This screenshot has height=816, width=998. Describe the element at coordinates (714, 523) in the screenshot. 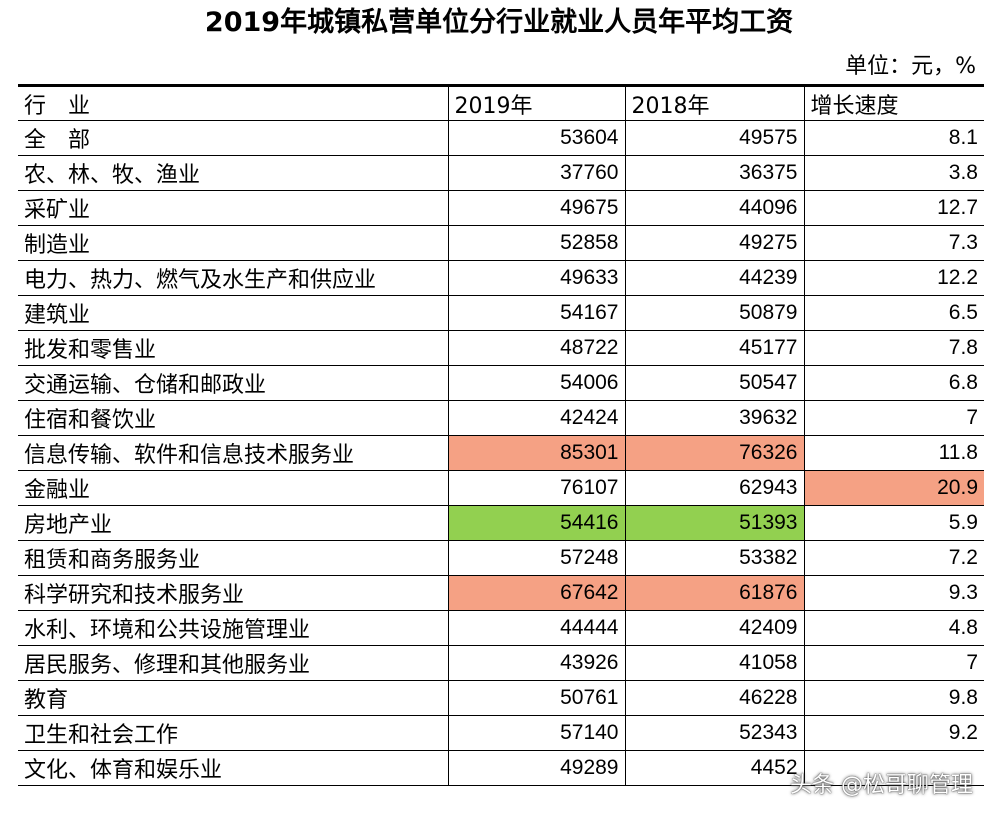

I see `wage-2018-highlighted: 51393` at that location.